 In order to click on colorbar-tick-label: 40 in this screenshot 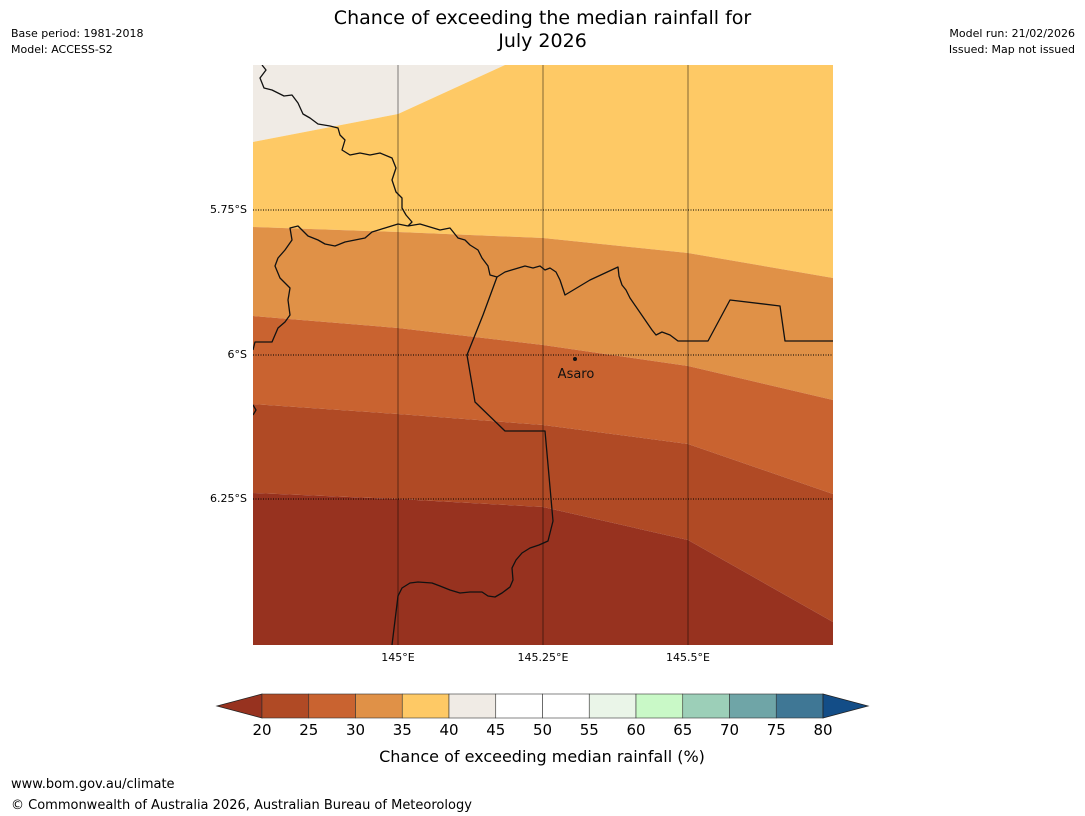, I will do `click(448, 730)`.